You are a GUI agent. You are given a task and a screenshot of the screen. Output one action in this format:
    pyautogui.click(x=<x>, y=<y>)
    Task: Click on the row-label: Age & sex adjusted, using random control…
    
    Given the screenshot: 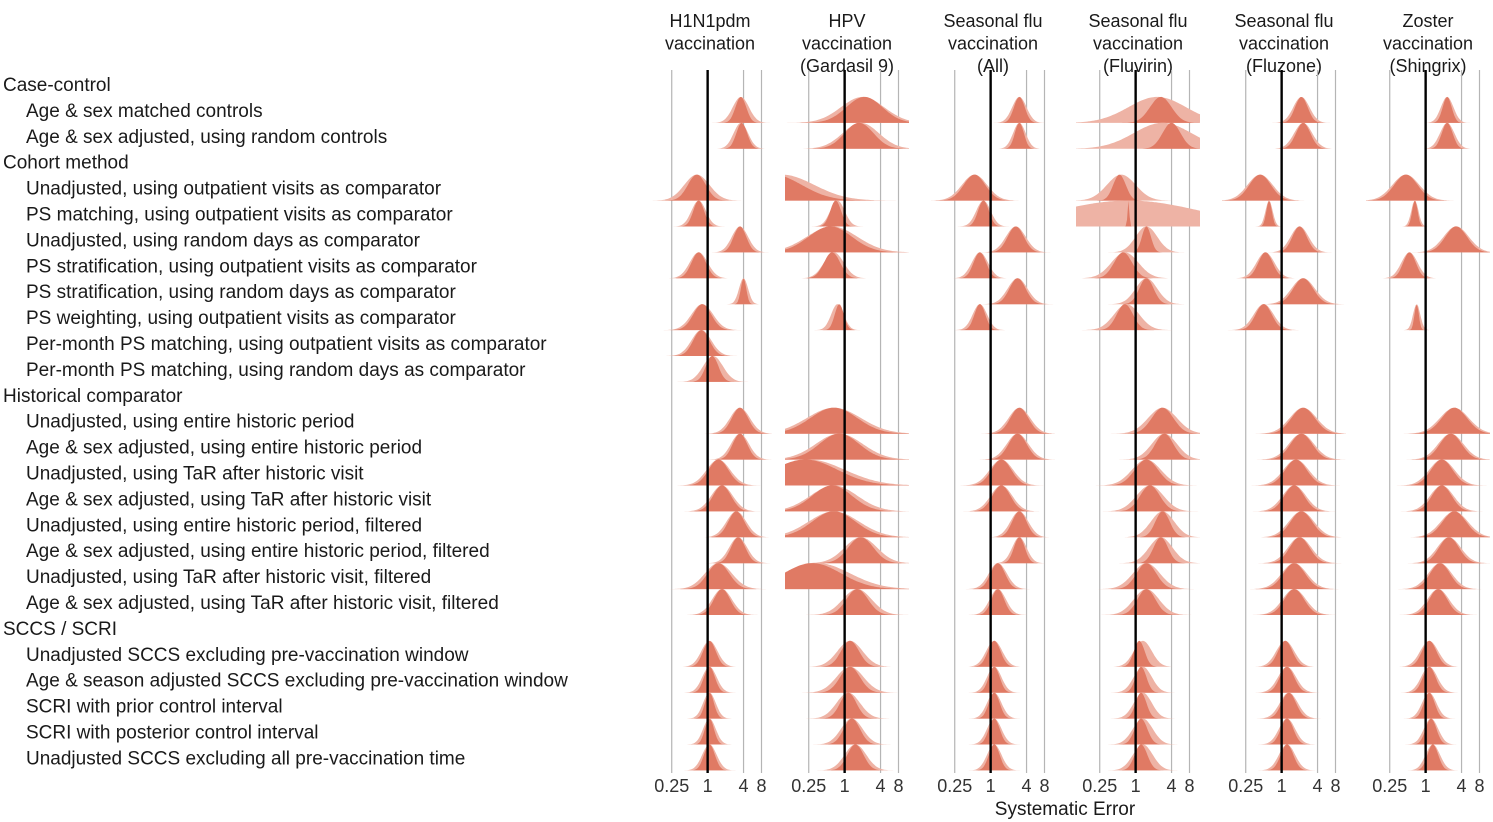 What is the action you would take?
    pyautogui.click(x=206, y=137)
    